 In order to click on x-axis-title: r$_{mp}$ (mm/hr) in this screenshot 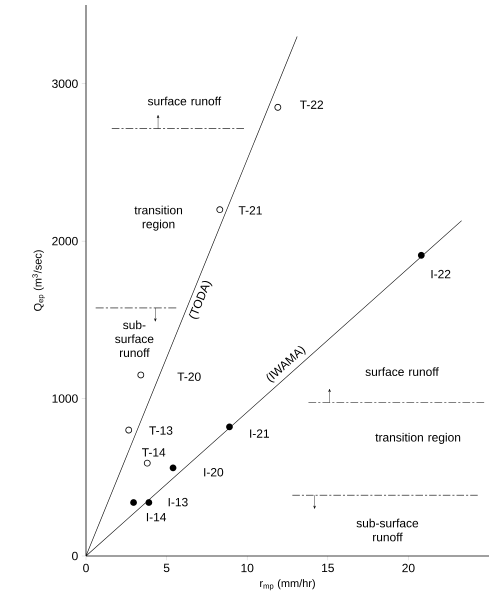, I will do `click(287, 584)`.